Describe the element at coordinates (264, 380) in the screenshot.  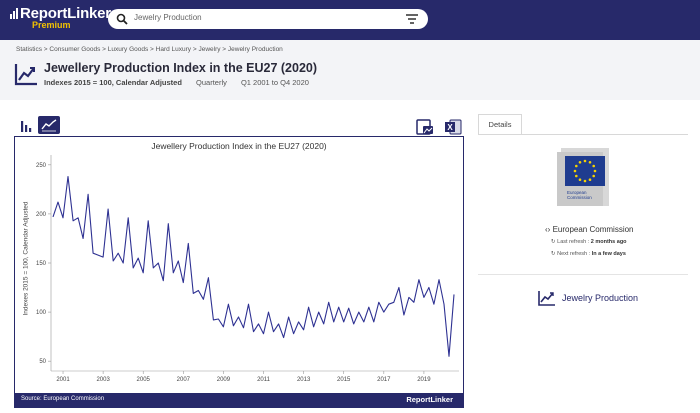
I see `x-tick-label: 2011` at that location.